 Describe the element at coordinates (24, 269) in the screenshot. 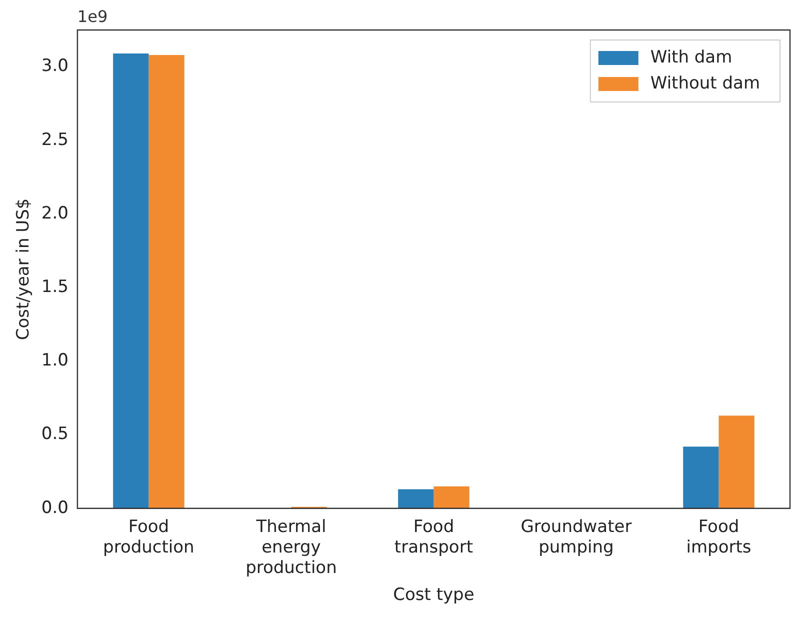

I see `y-axis-title: Cost/year in US$` at that location.